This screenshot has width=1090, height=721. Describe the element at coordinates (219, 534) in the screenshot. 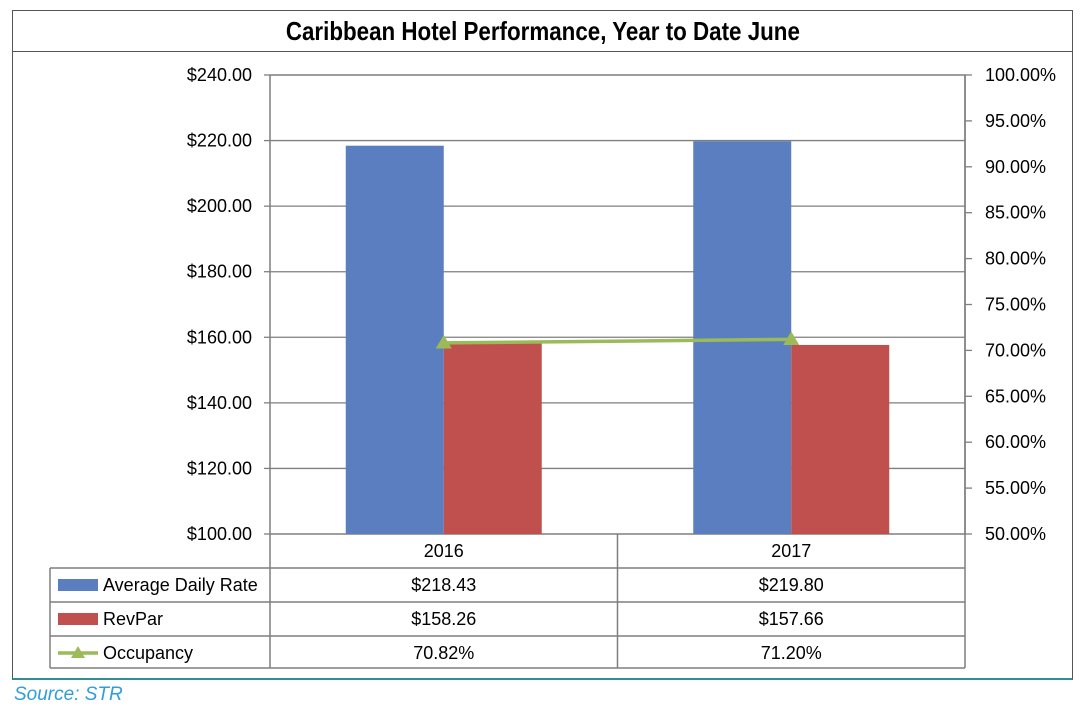

I see `y-left-tick-label: $100.00` at that location.